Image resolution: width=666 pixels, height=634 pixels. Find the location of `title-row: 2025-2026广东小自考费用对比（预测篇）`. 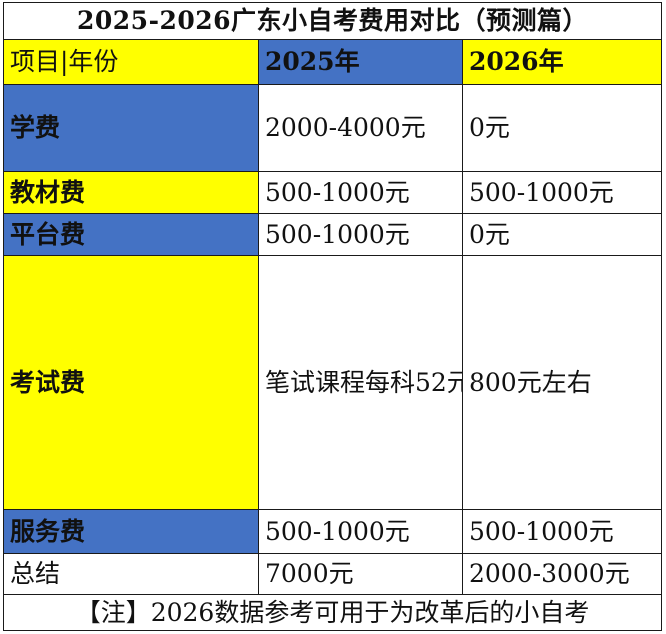

title-row: 2025-2026广东小自考费用对比（预测篇） is located at coordinates (332, 21).